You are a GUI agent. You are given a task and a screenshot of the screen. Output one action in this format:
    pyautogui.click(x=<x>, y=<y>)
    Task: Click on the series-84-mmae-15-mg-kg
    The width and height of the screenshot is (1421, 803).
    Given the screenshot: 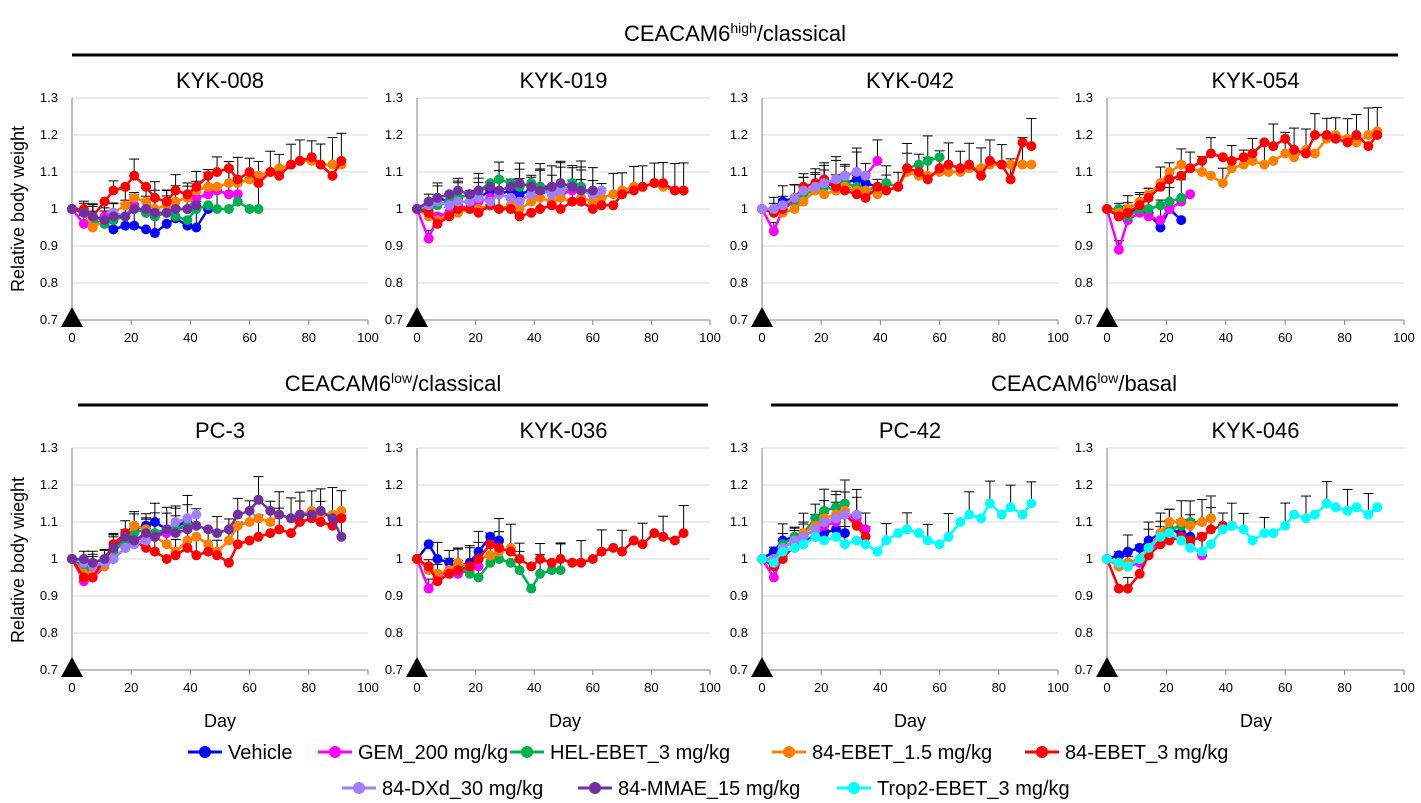 What is the action you would take?
    pyautogui.click(x=207, y=531)
    